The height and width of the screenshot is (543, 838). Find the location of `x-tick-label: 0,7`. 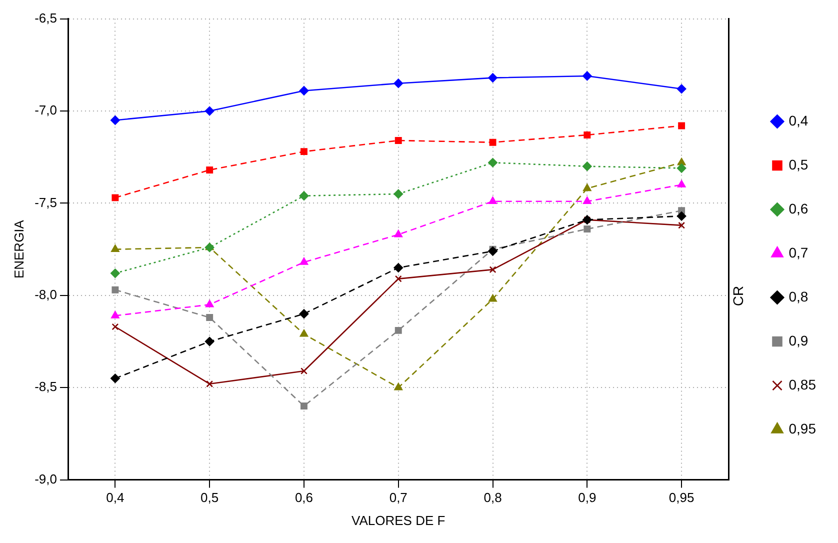

x-tick-label: 0,7 is located at coordinates (398, 498).